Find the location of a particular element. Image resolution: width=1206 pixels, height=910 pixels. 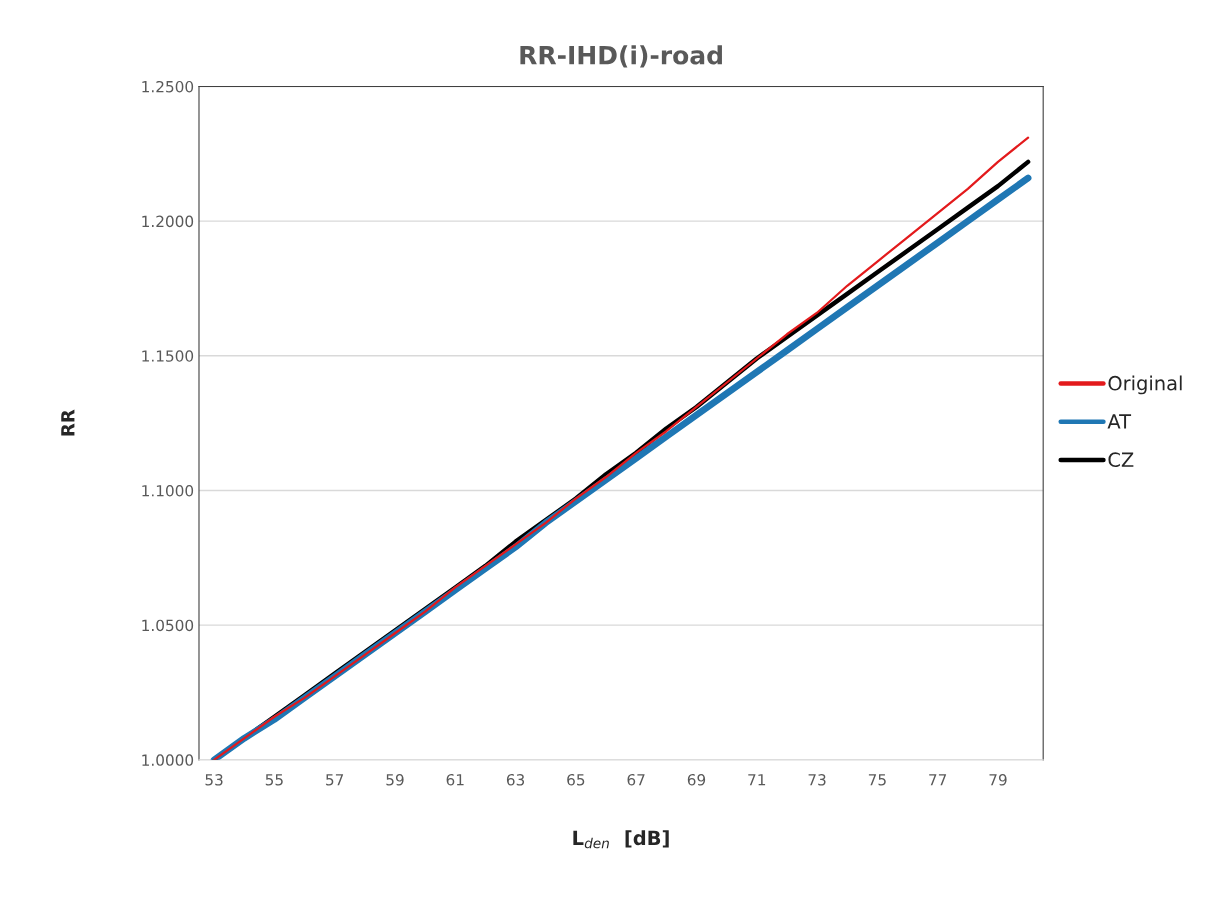

x-tick-label: 59 is located at coordinates (395, 780).